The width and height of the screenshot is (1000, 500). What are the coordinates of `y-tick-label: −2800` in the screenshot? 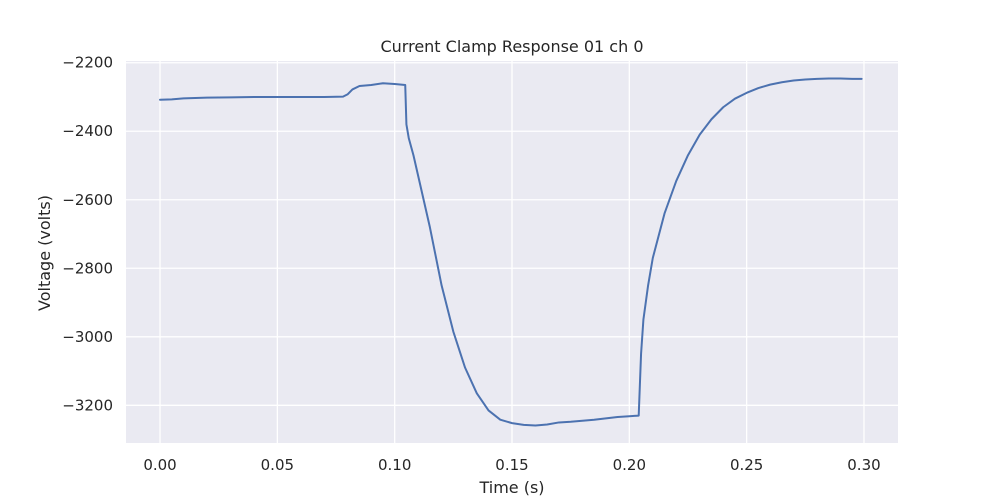 It's located at (87, 268).